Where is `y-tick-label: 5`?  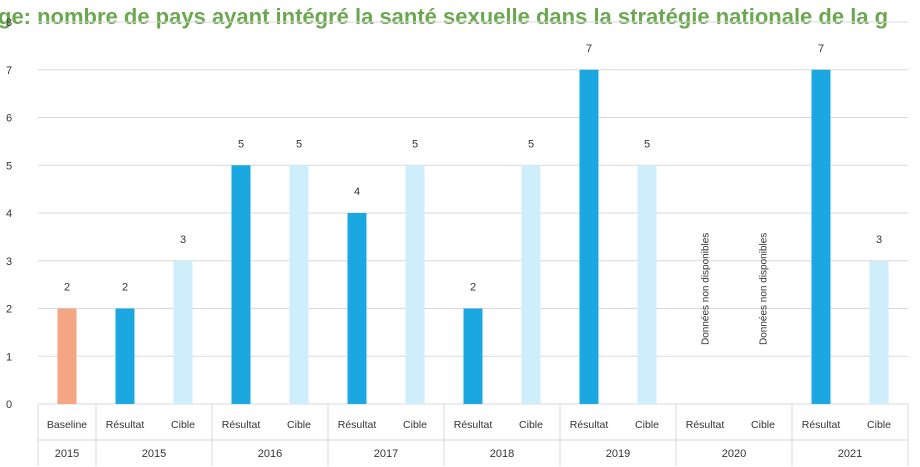 y-tick-label: 5 is located at coordinates (9, 166).